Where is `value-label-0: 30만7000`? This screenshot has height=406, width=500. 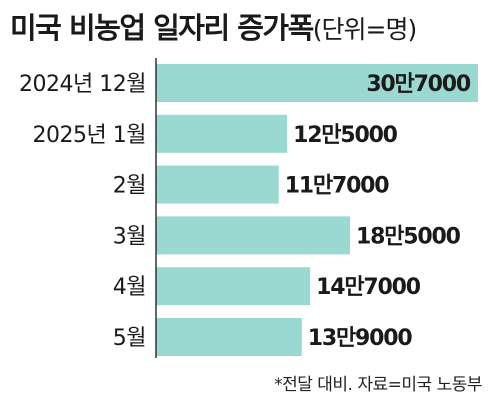
value-label-0: 30만7000 is located at coordinates (418, 84).